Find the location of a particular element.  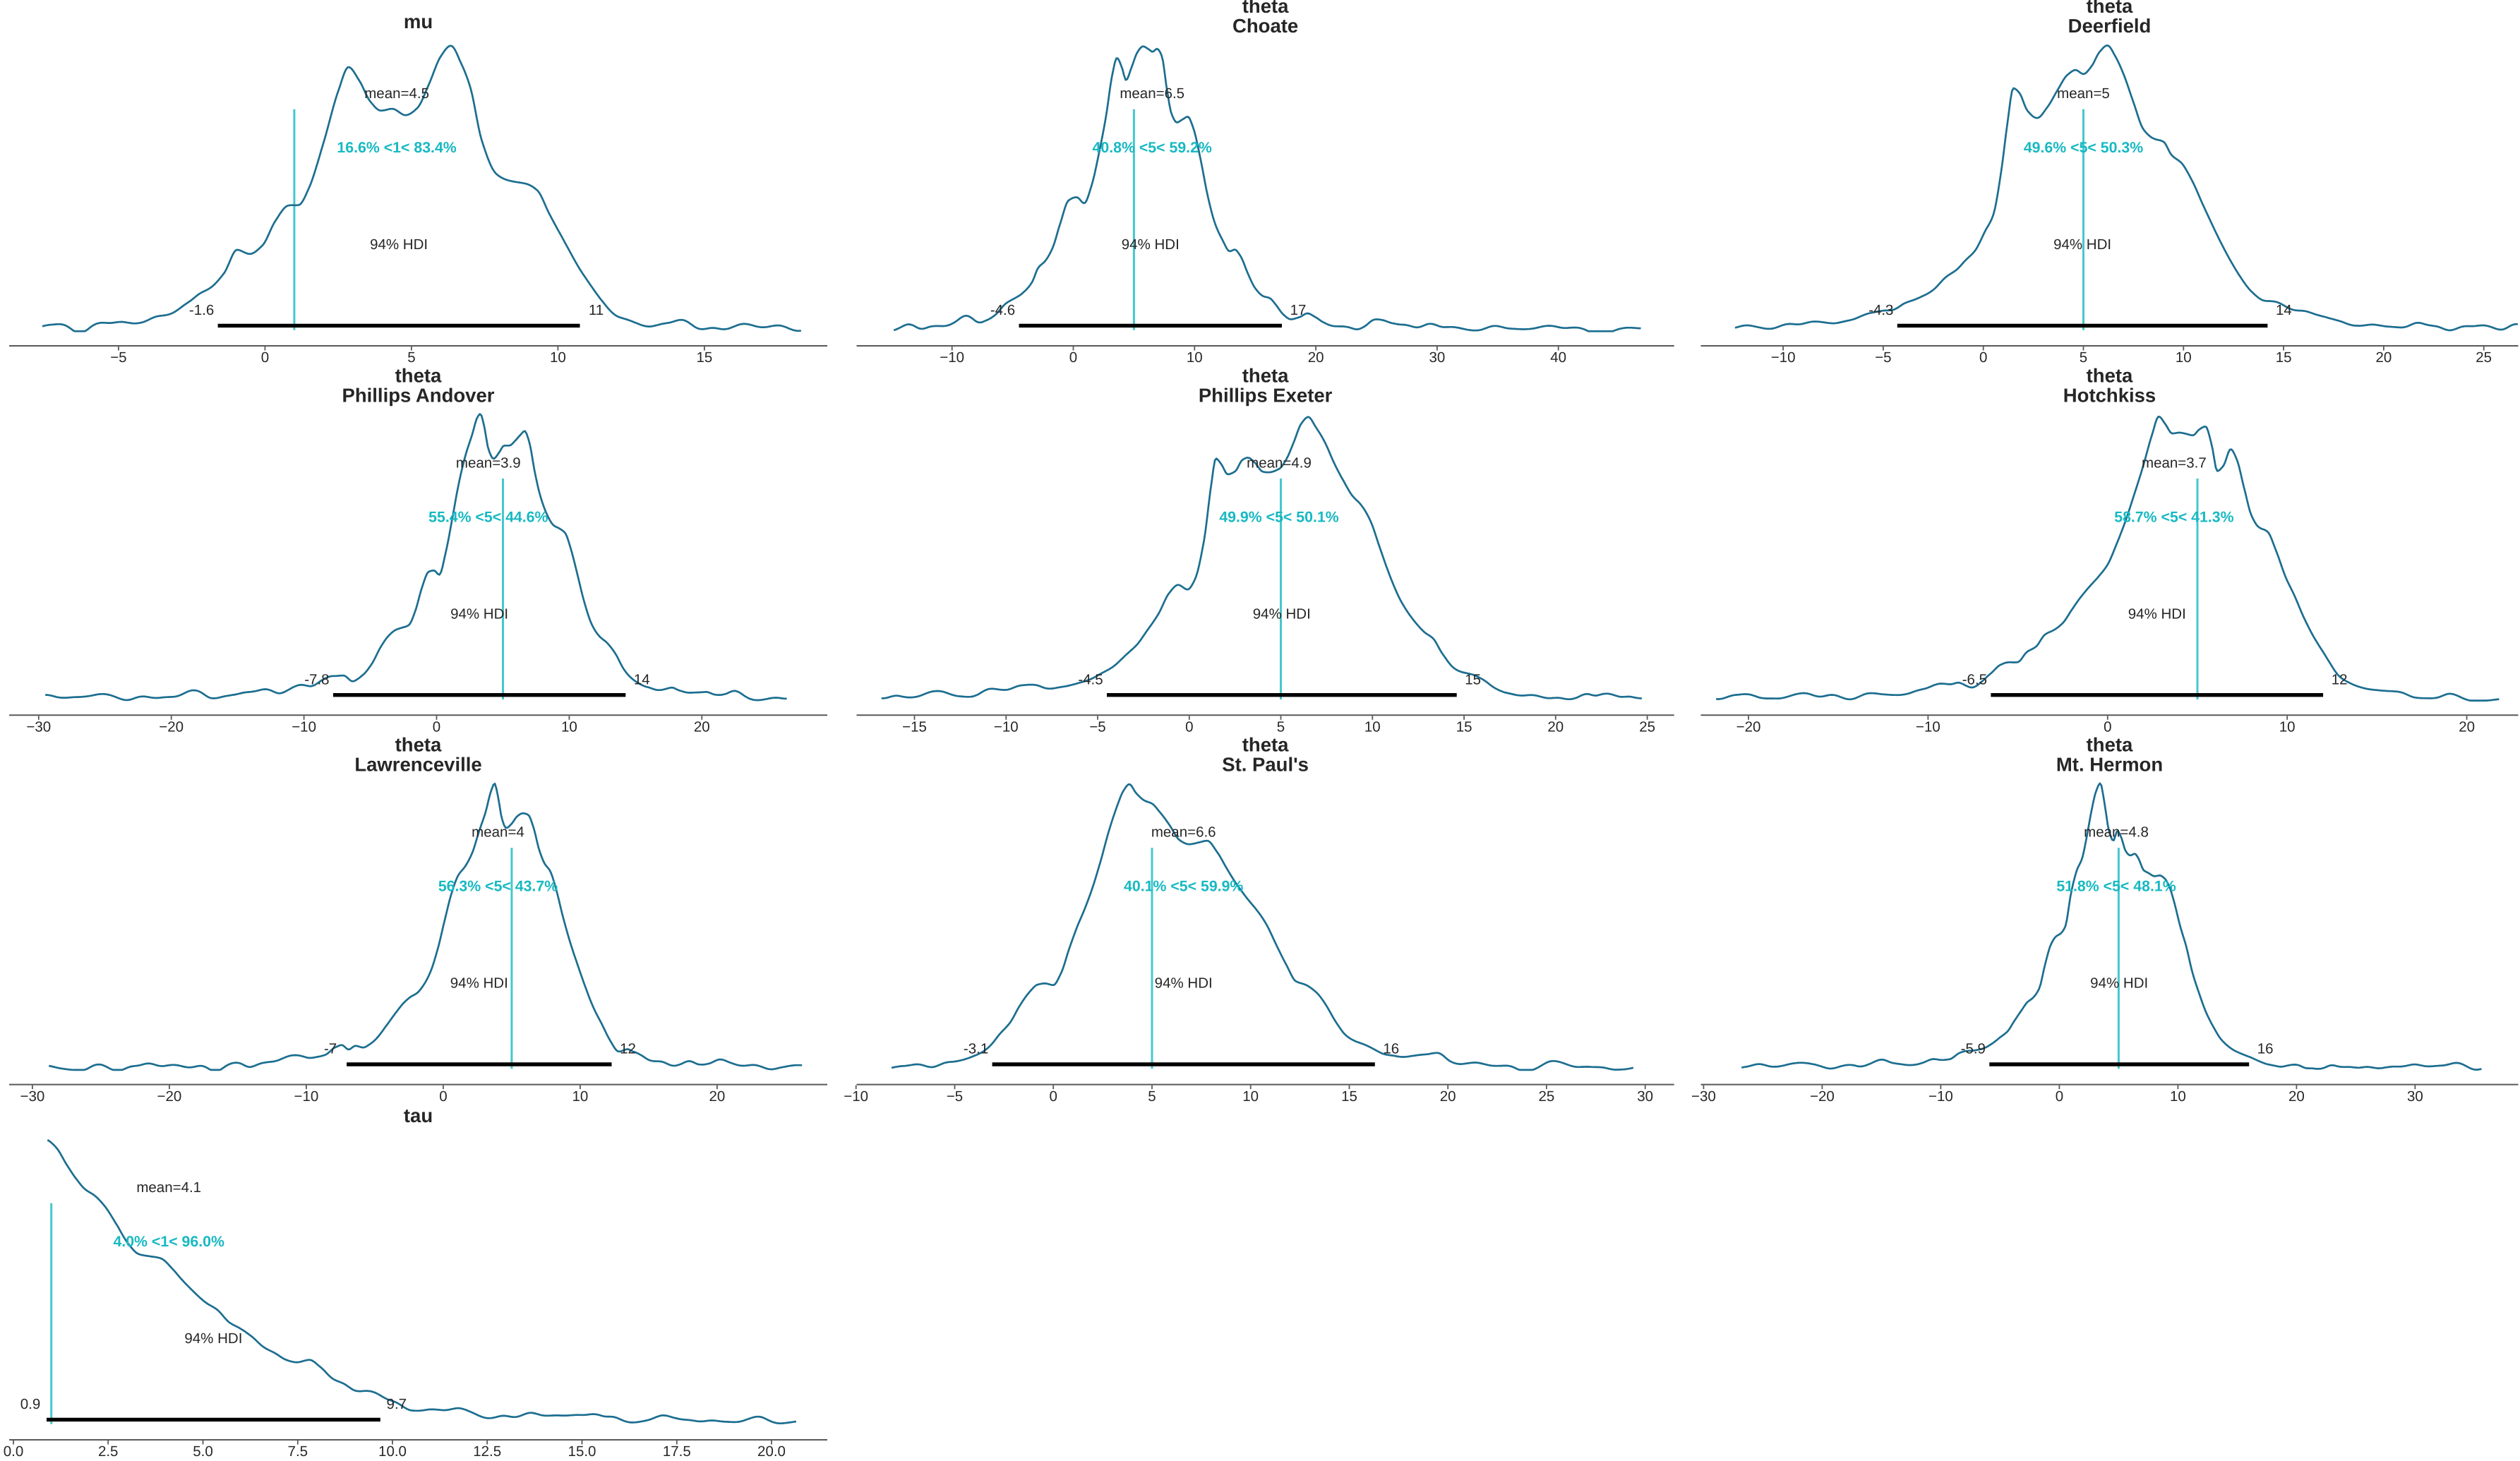

svg-text: mean=4.5 is located at coordinates (397, 93).